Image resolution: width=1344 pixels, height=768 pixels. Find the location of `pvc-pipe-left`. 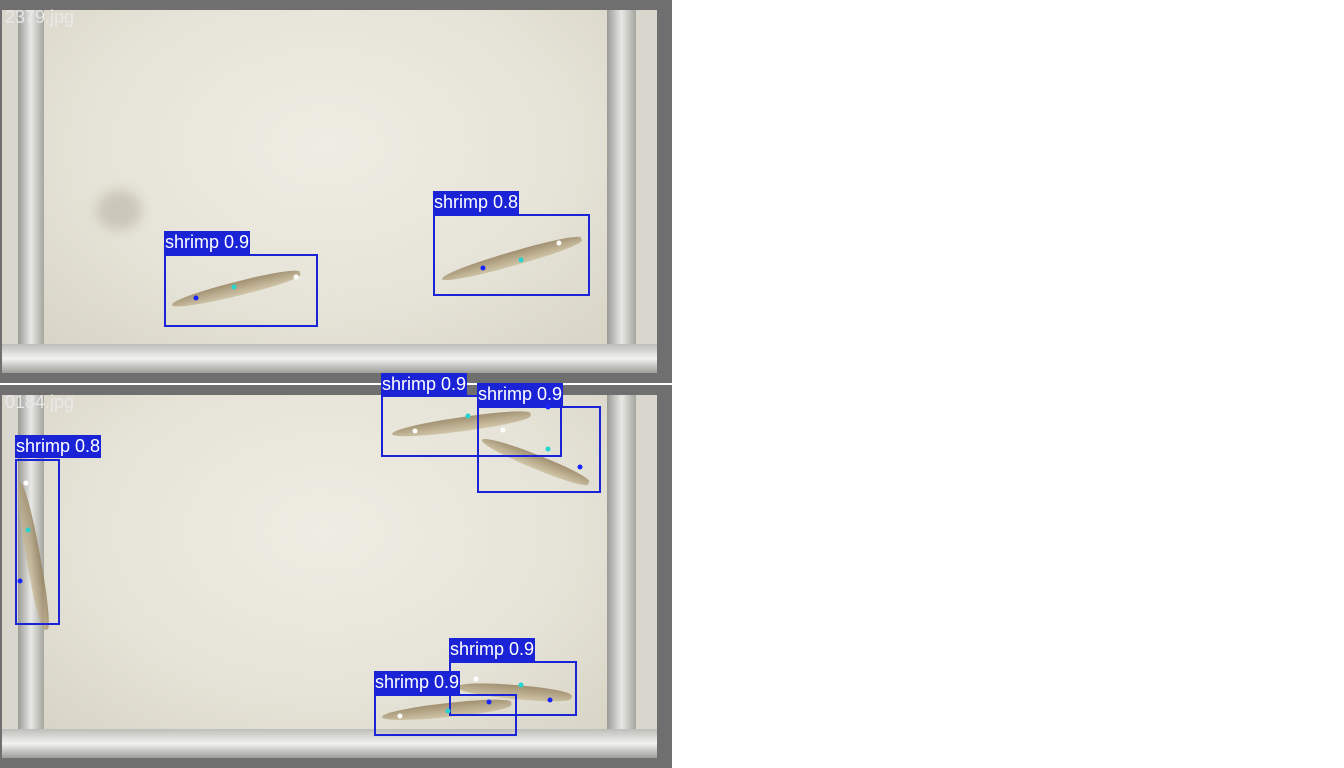

pvc-pipe-left is located at coordinates (30, 191).